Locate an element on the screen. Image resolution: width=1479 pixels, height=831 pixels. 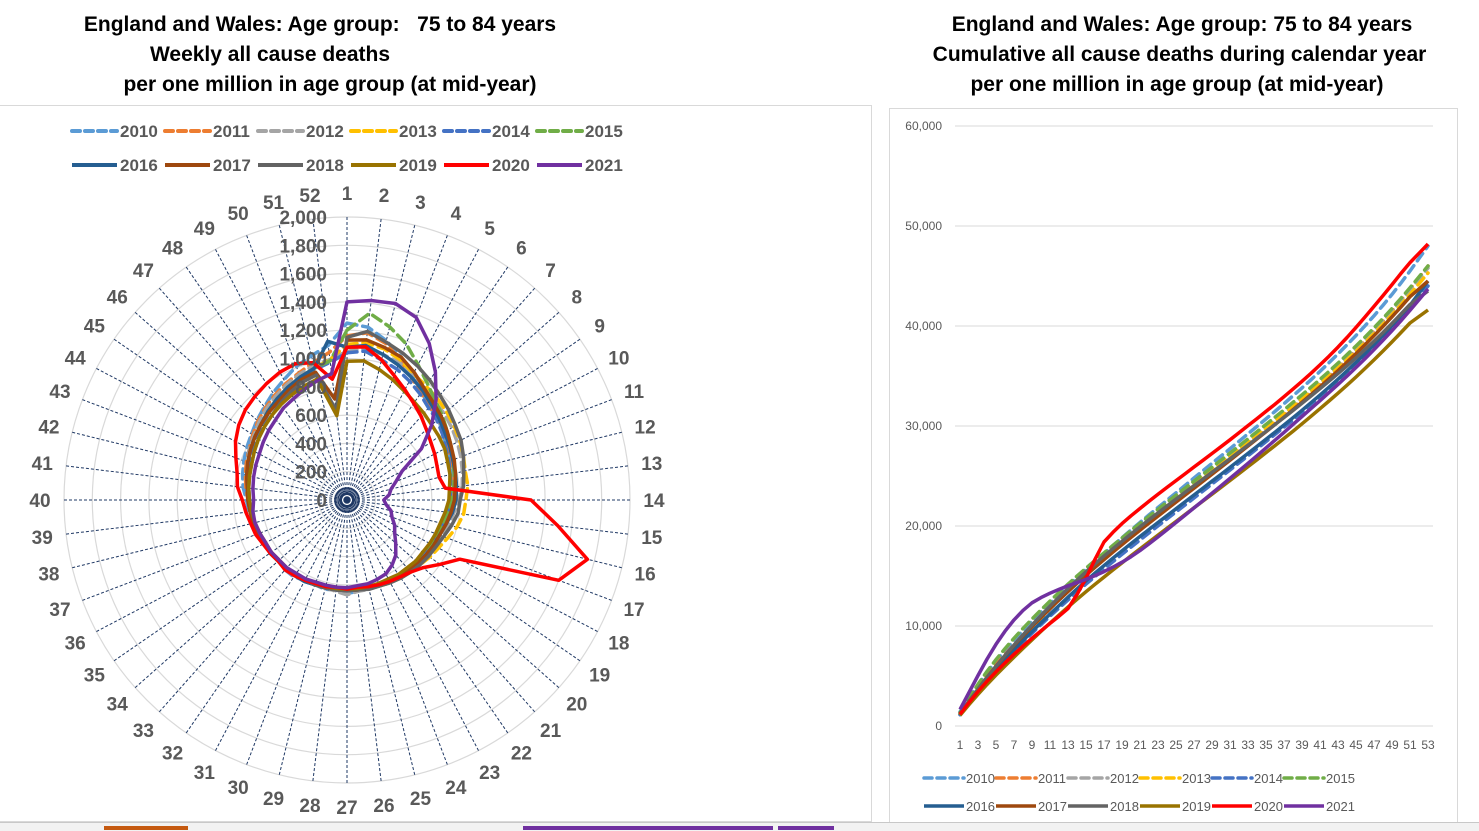
cum-legend-label-2018: 2018 is located at coordinates (1124, 806).